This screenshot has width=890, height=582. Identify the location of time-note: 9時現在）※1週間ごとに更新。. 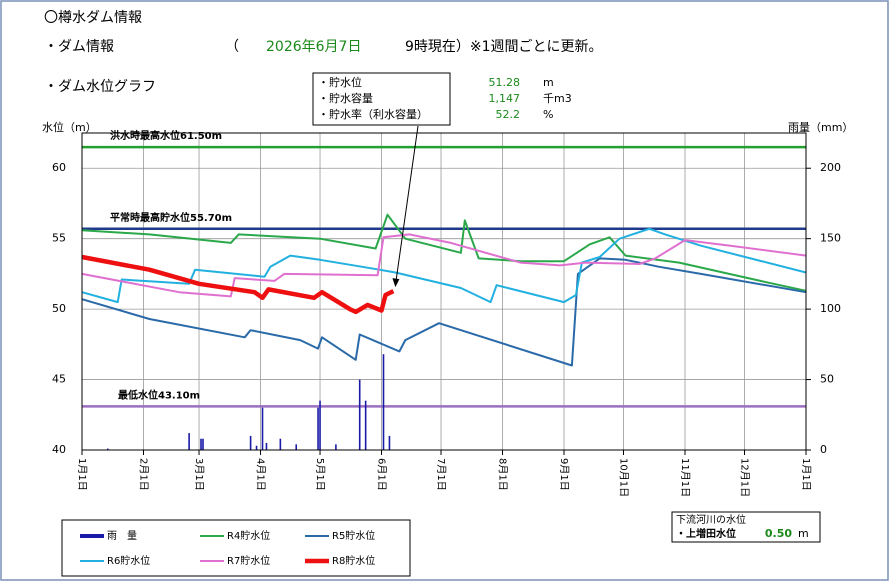
(504, 47).